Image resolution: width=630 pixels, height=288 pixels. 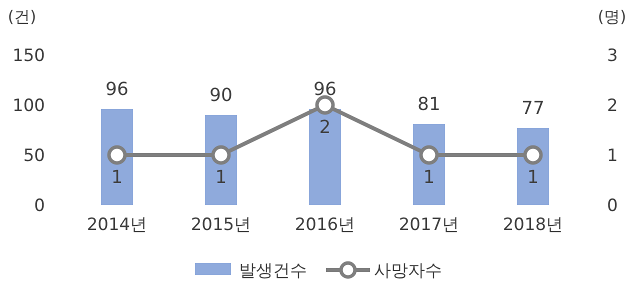 I want to click on x-tick-label: 2016년, so click(x=325, y=225).